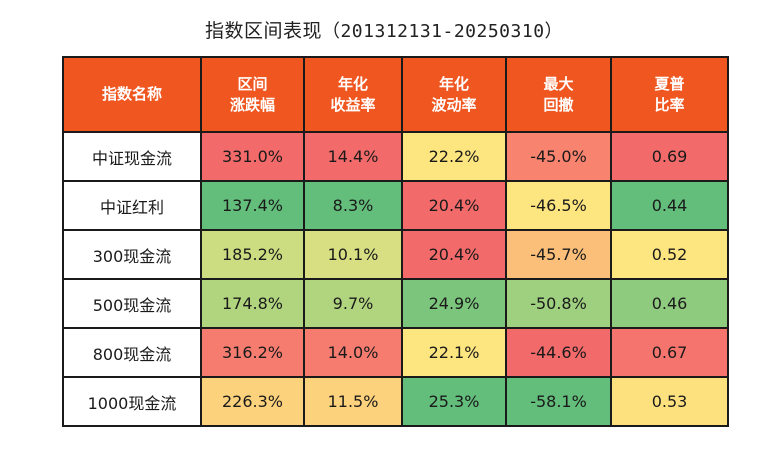 This screenshot has width=768, height=455. What do you see at coordinates (353, 94) in the screenshot?
I see `header-annual-return: 年化 收益率` at bounding box center [353, 94].